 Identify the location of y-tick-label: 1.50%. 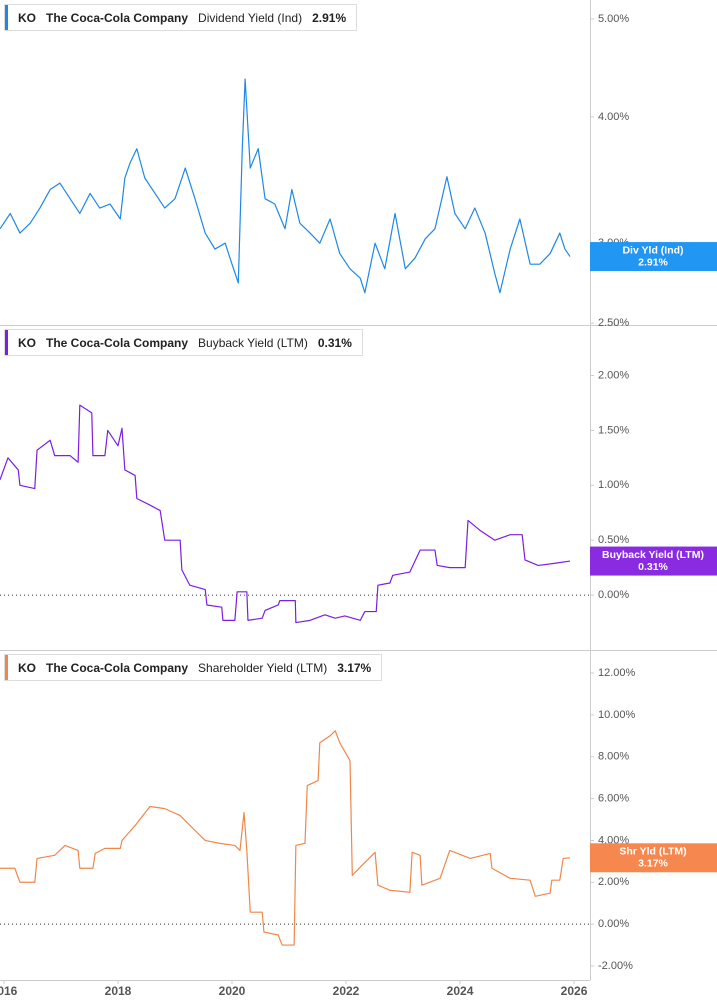
(613, 430).